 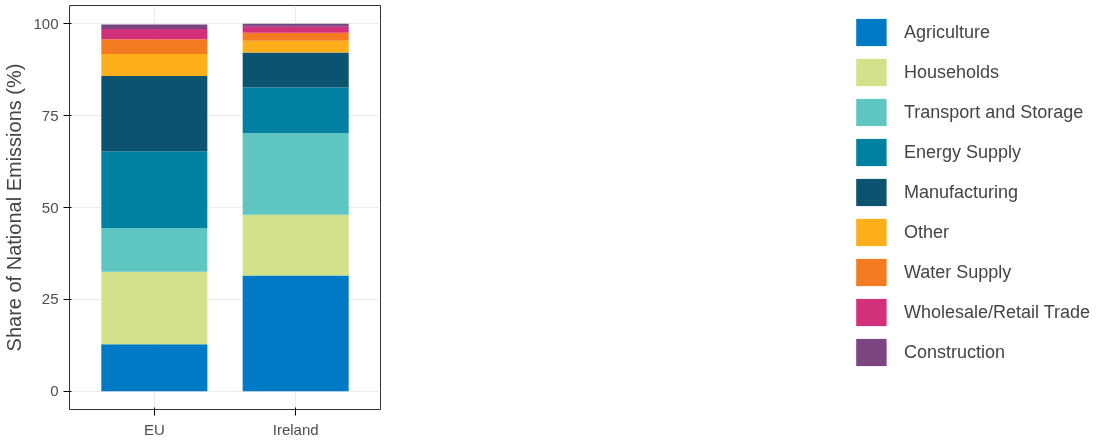 What do you see at coordinates (957, 272) in the screenshot?
I see `legend-label: Water Supply` at bounding box center [957, 272].